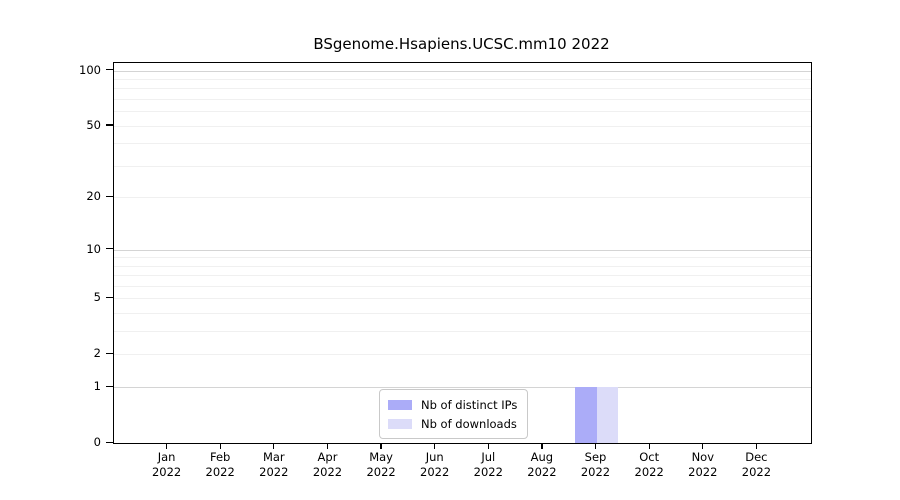 Image resolution: width=900 pixels, height=500 pixels. I want to click on x-tick-label-mar: Mar 2022, so click(274, 464).